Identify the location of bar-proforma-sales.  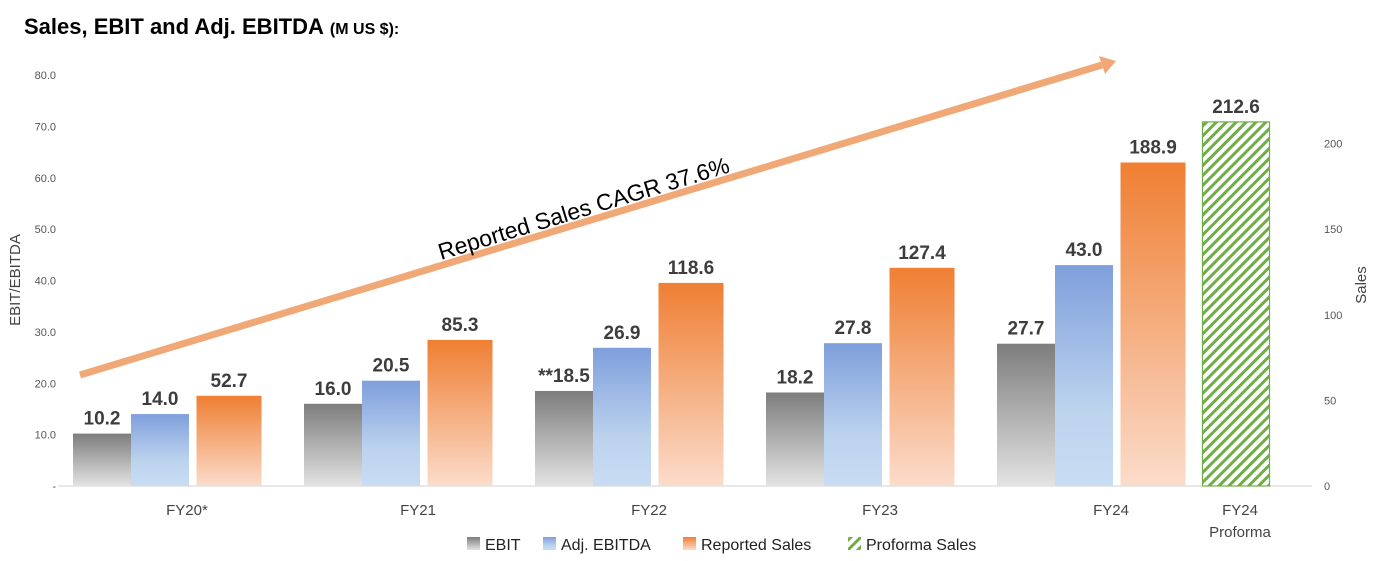
(1236, 304).